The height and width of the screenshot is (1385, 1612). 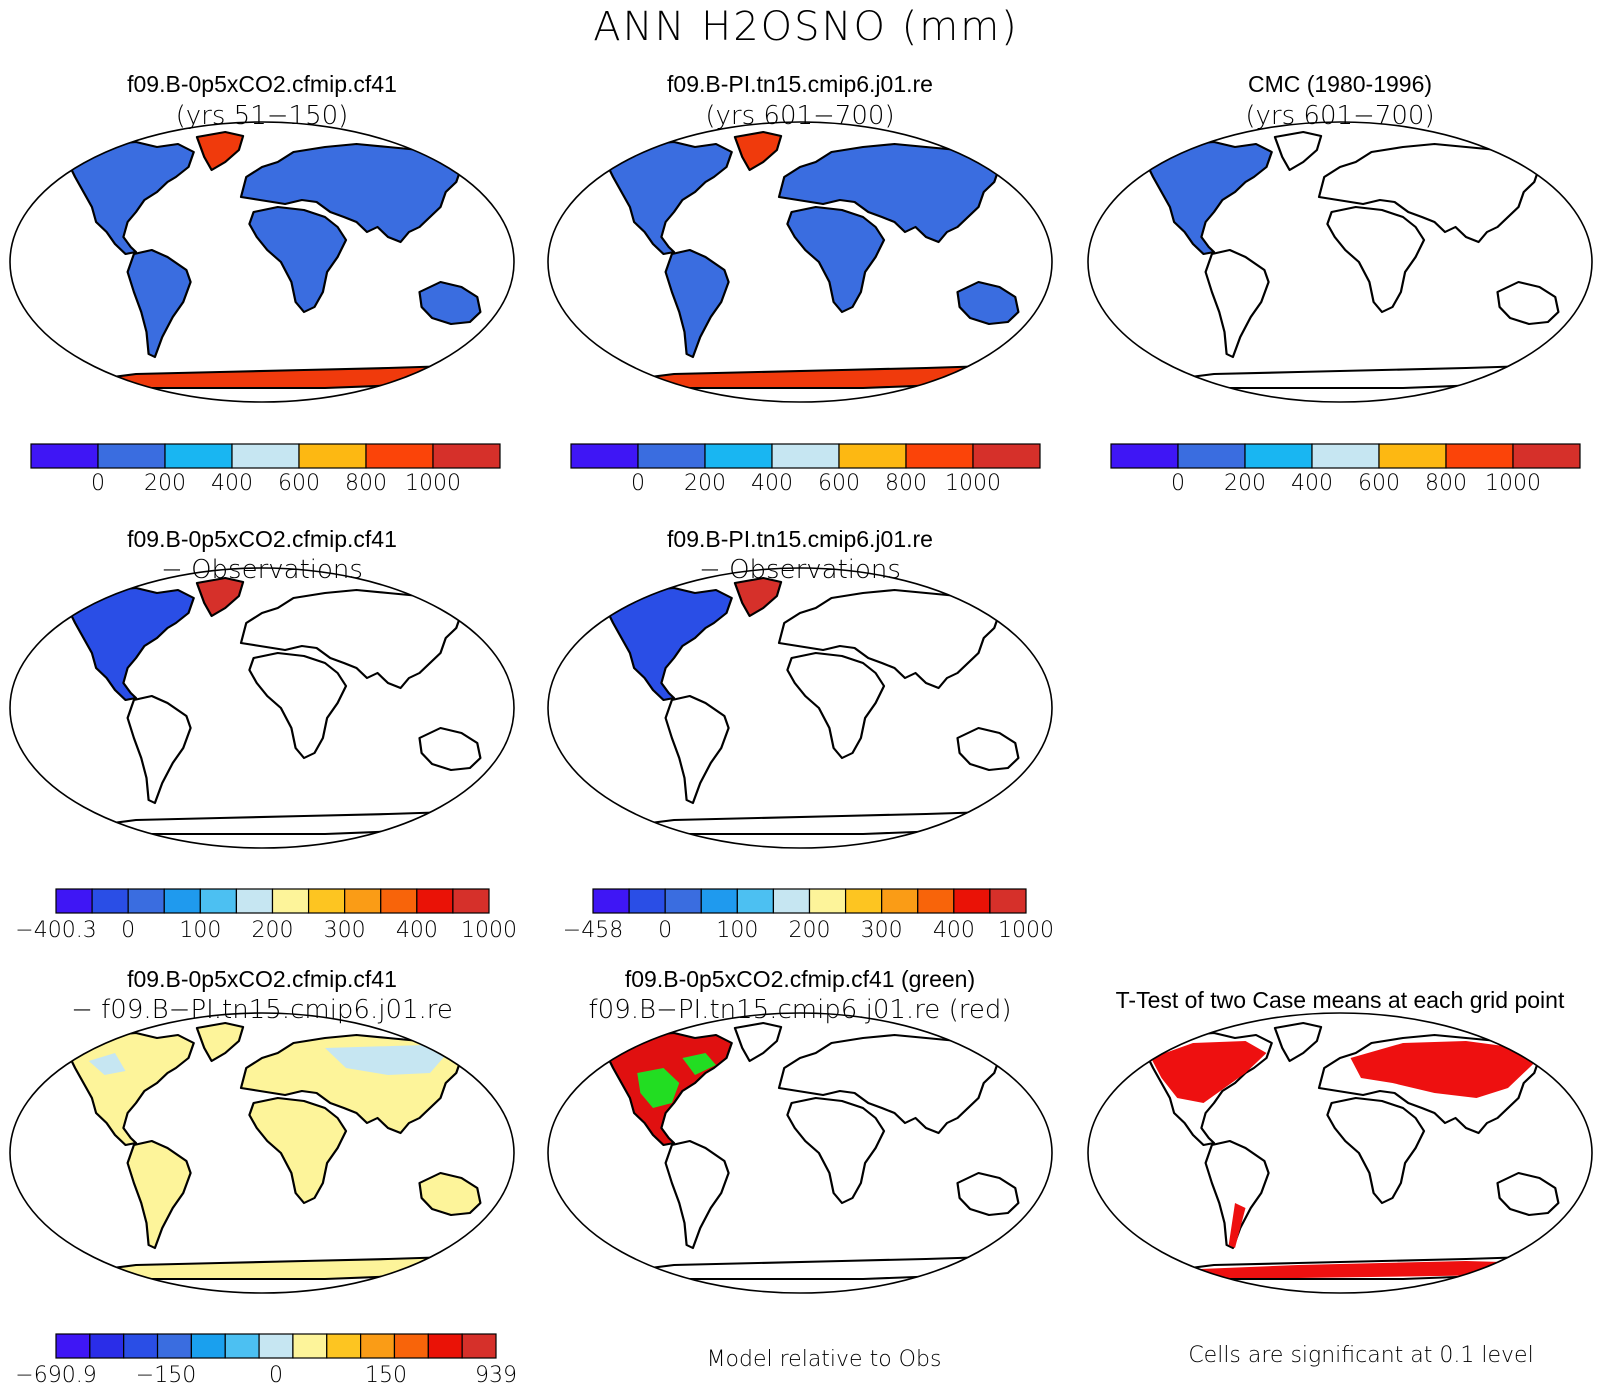 I want to click on map-ttest, so click(x=1352, y=1151).